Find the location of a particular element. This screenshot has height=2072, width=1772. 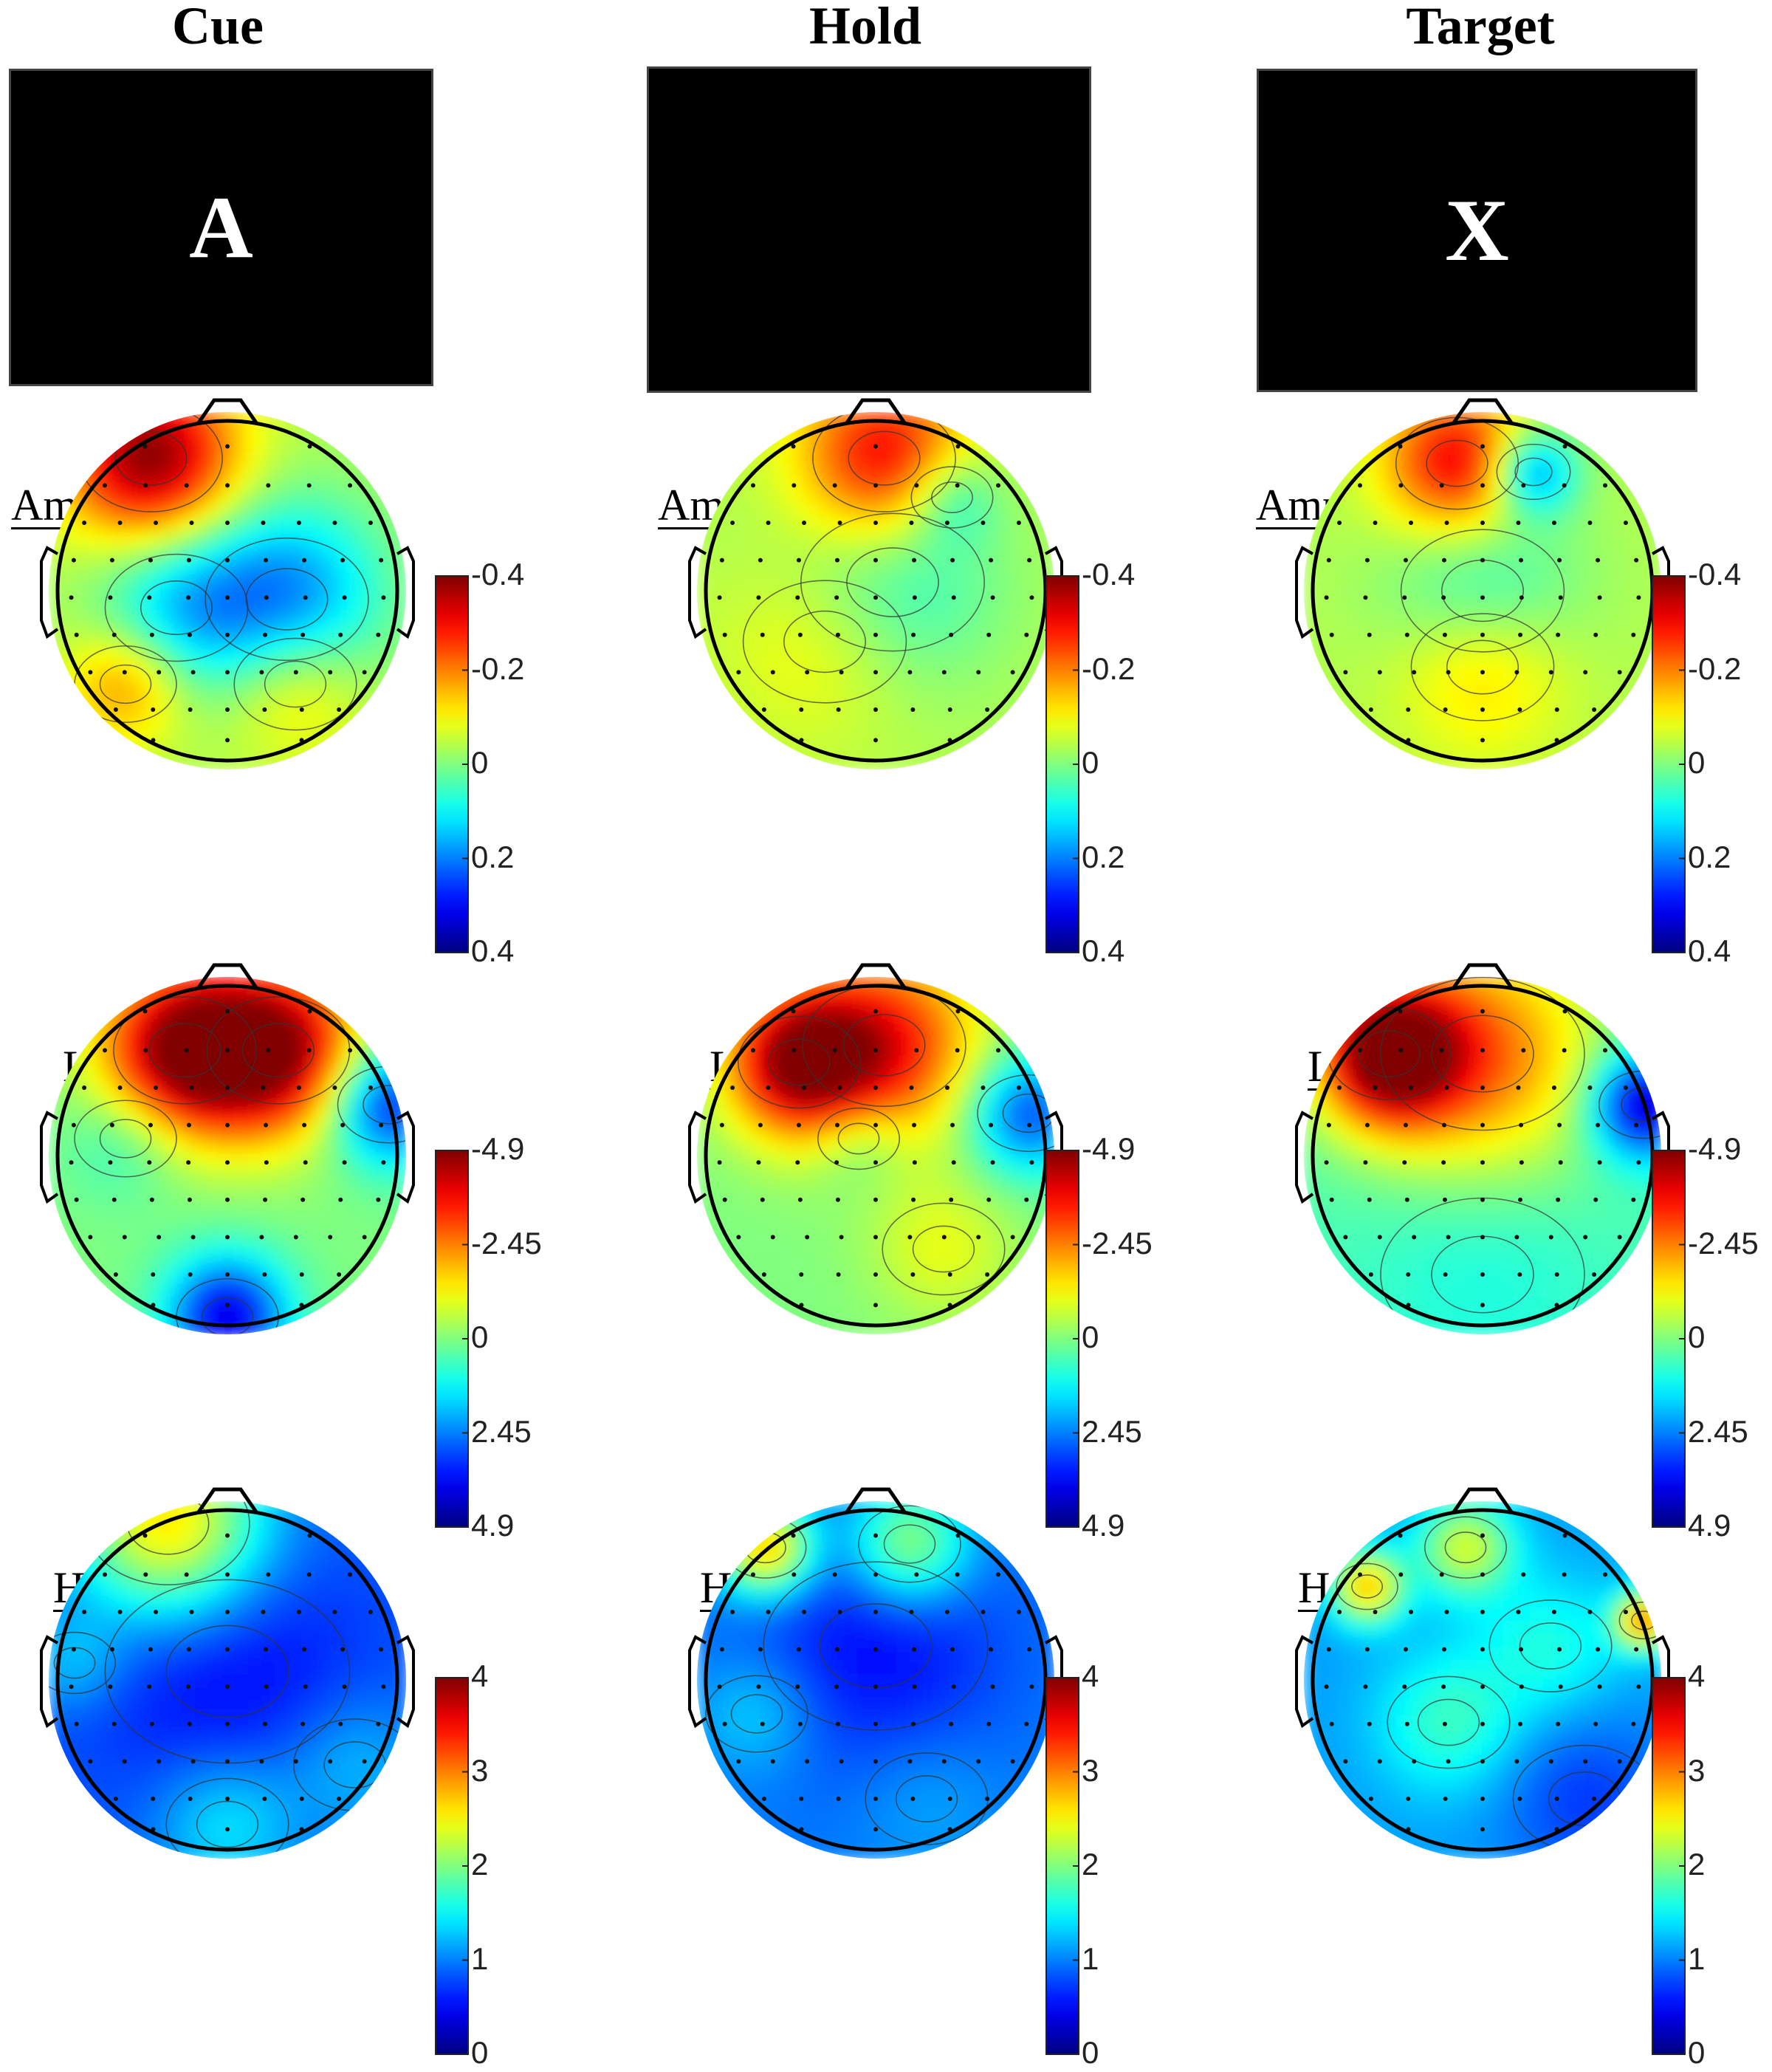

column-title-hold: Hold is located at coordinates (865, 27).